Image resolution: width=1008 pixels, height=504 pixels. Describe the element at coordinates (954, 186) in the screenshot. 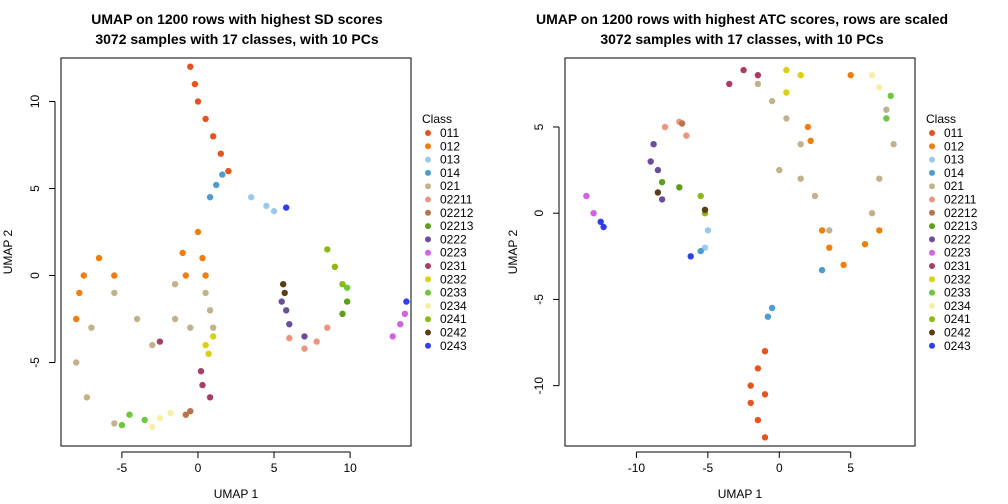

I see `right-legend-label-021: 021` at that location.